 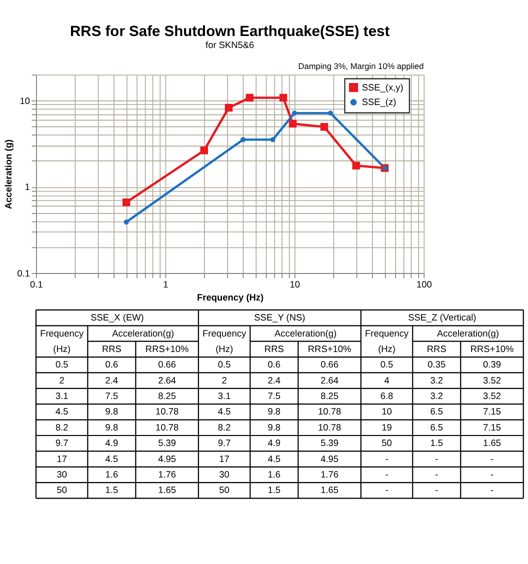 I want to click on text: 0.35, so click(x=437, y=365).